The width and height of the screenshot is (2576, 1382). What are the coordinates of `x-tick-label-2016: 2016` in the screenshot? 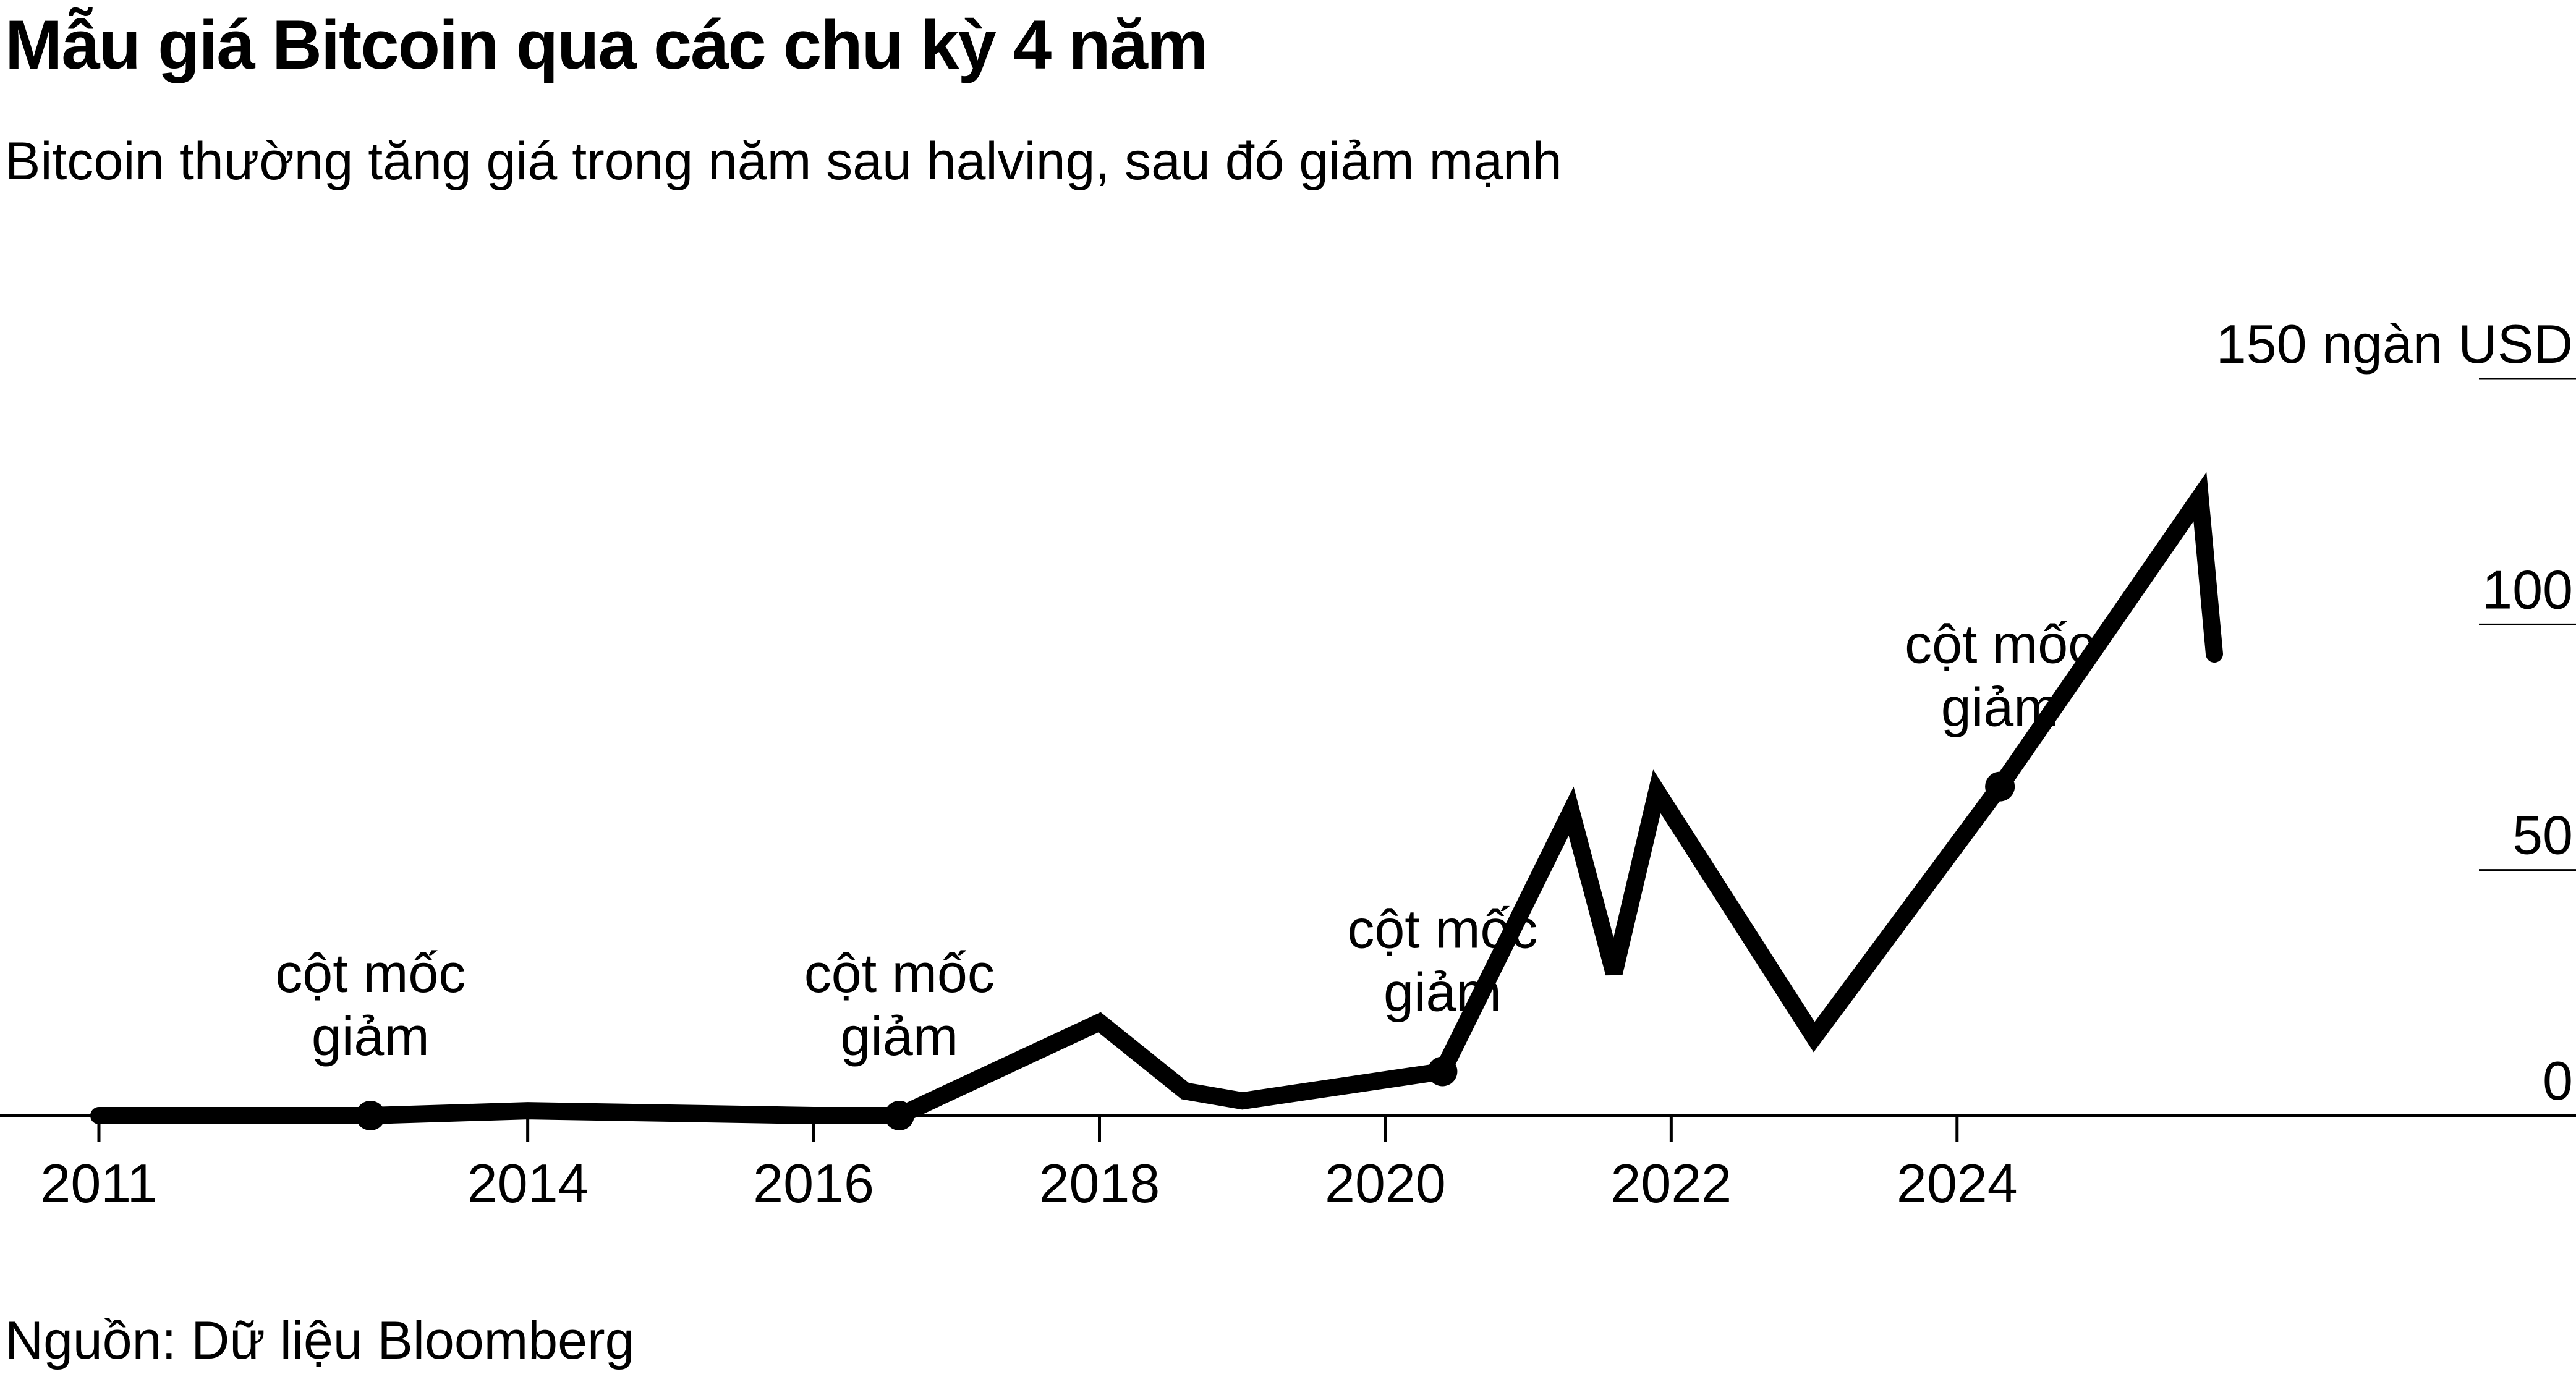 It's located at (813, 1183).